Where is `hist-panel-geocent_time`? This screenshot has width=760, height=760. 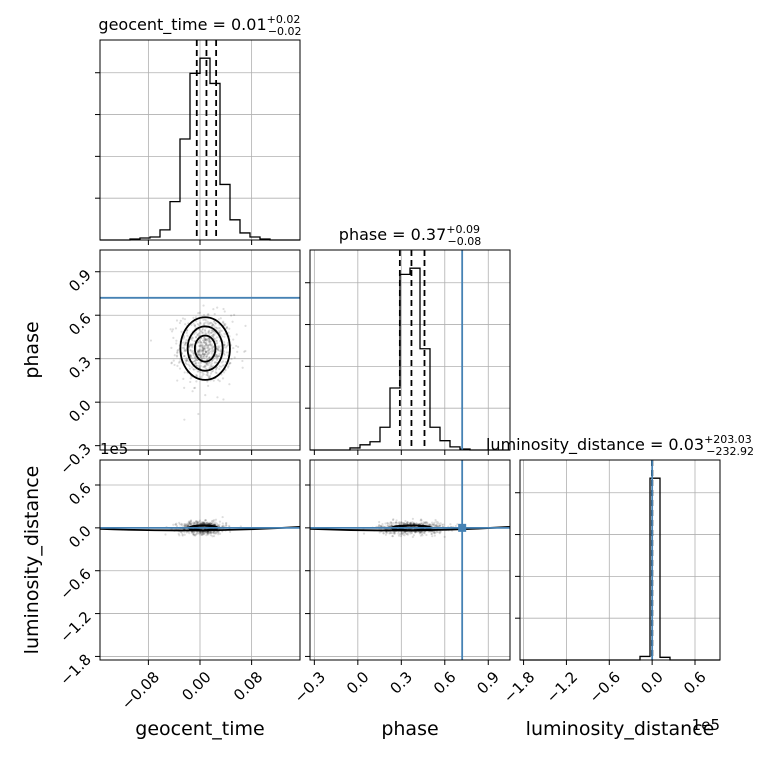
hist-panel-geocent_time is located at coordinates (200, 140).